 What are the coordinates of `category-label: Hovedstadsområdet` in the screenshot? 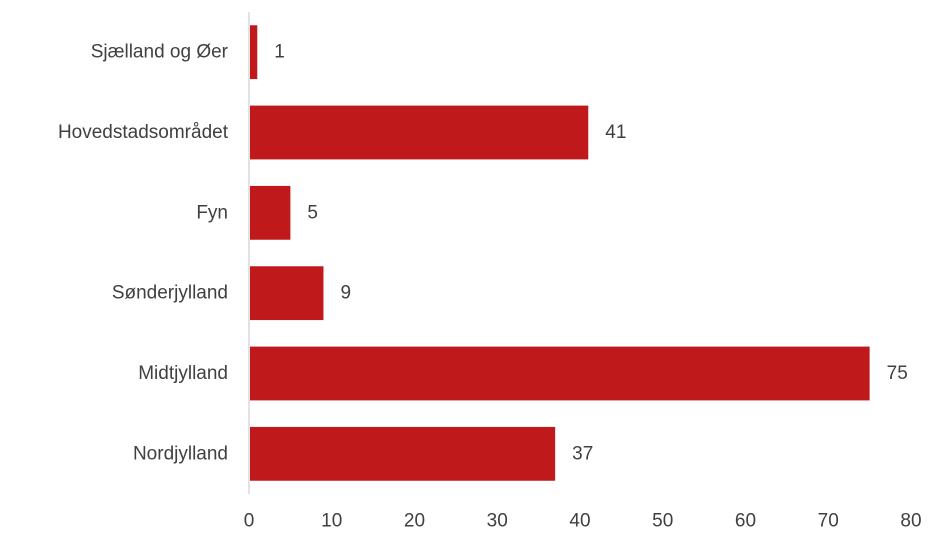 It's located at (143, 132).